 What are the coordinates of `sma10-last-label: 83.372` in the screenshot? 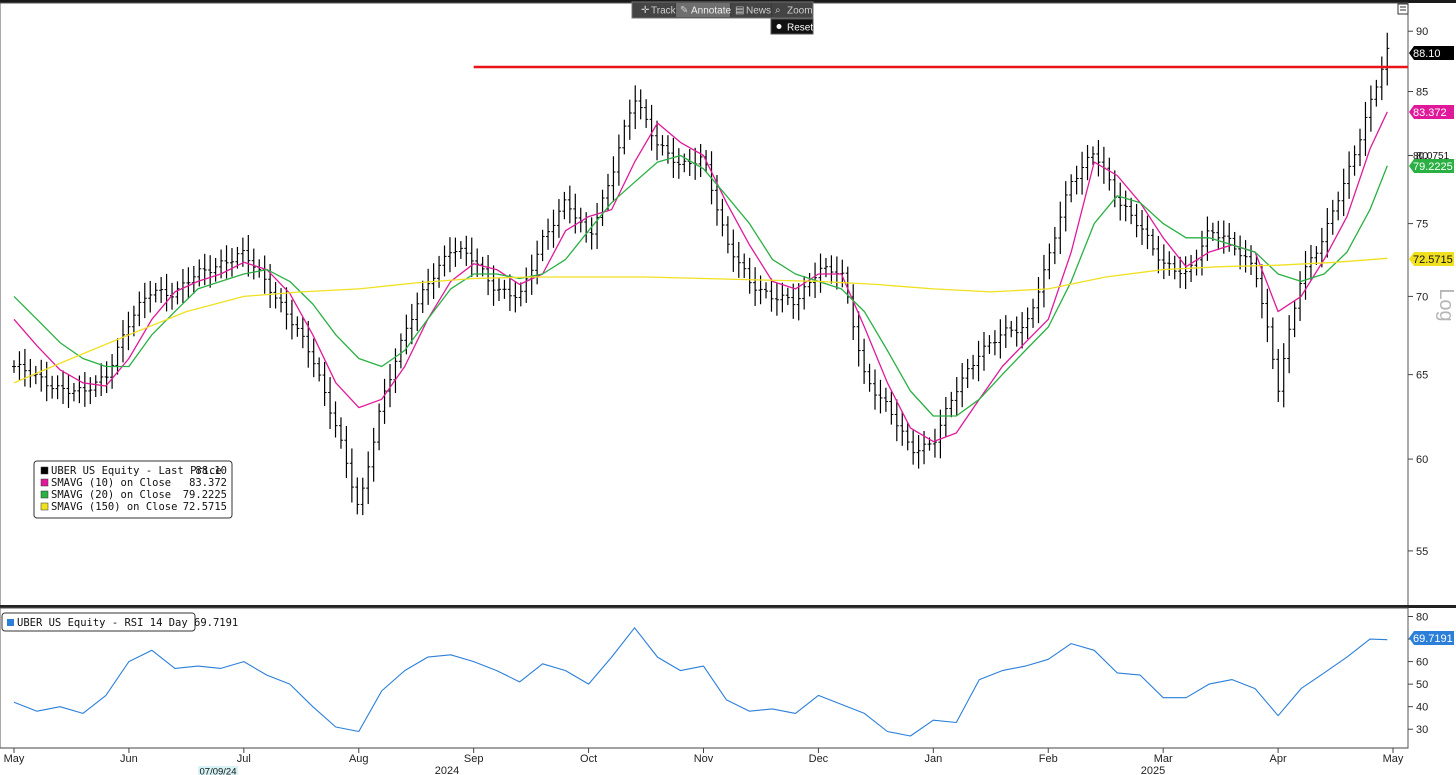 It's located at (1431, 112).